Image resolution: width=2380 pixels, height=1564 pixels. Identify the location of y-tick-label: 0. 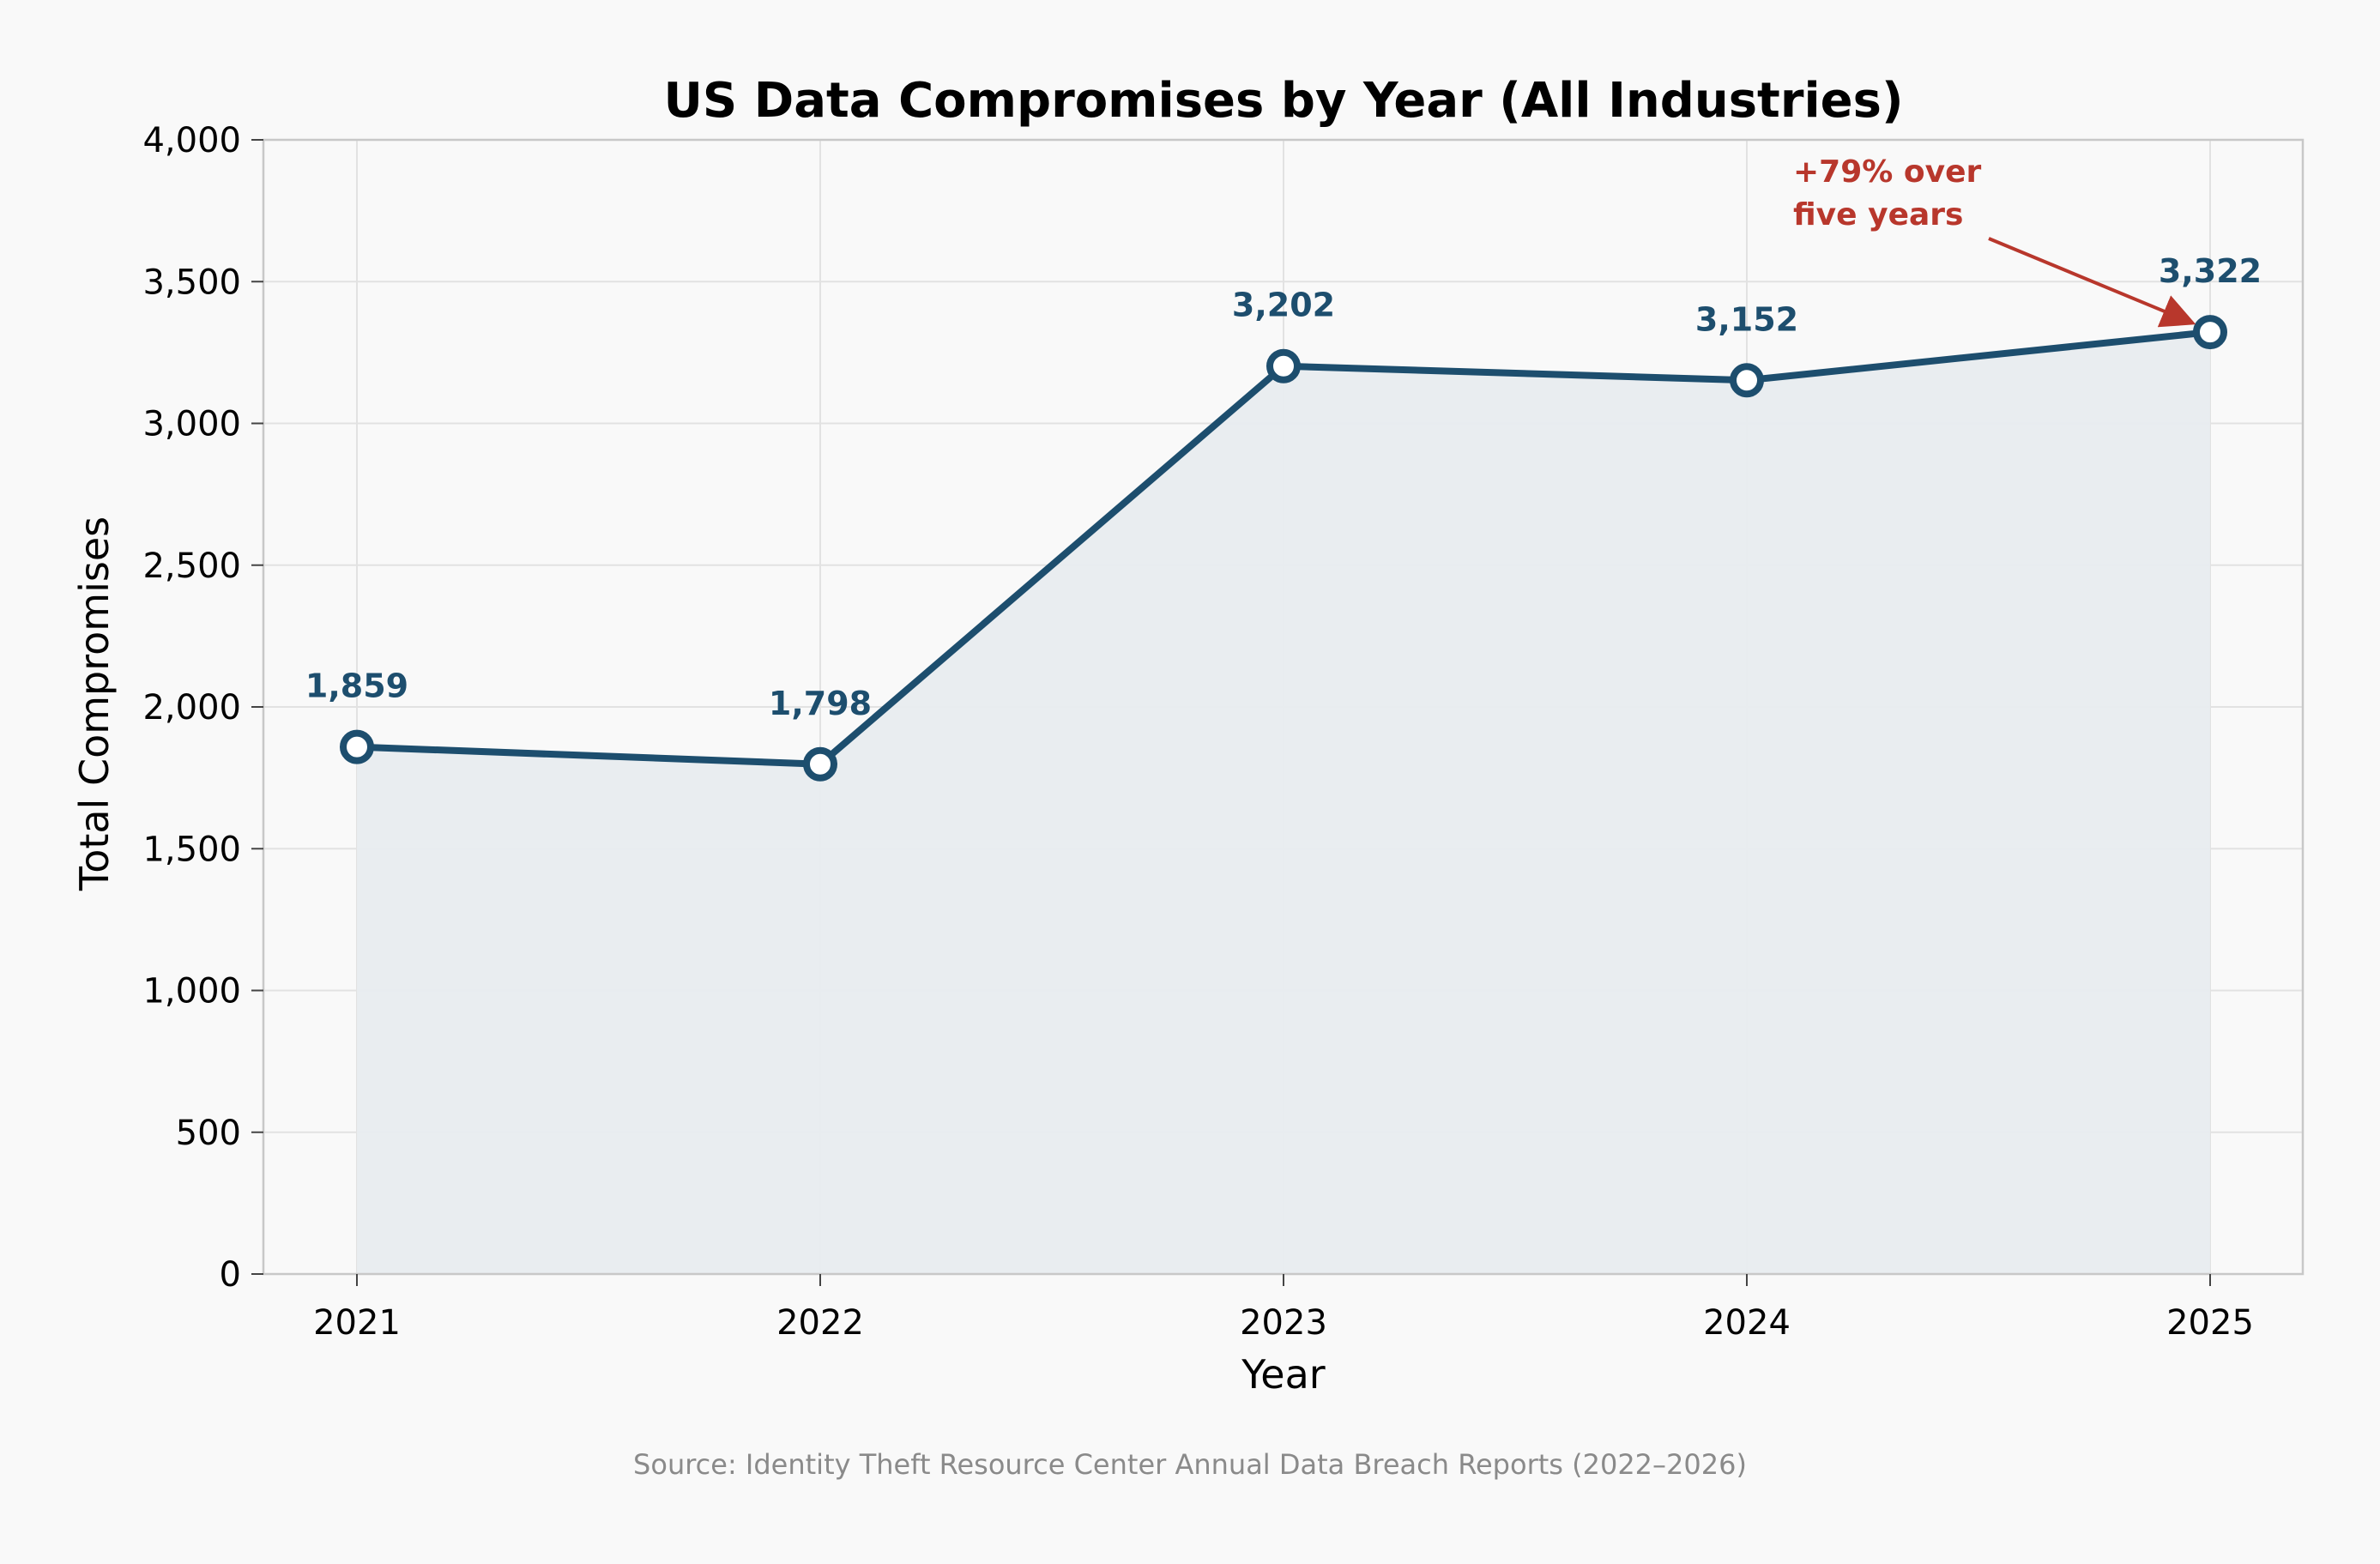
(230, 1275).